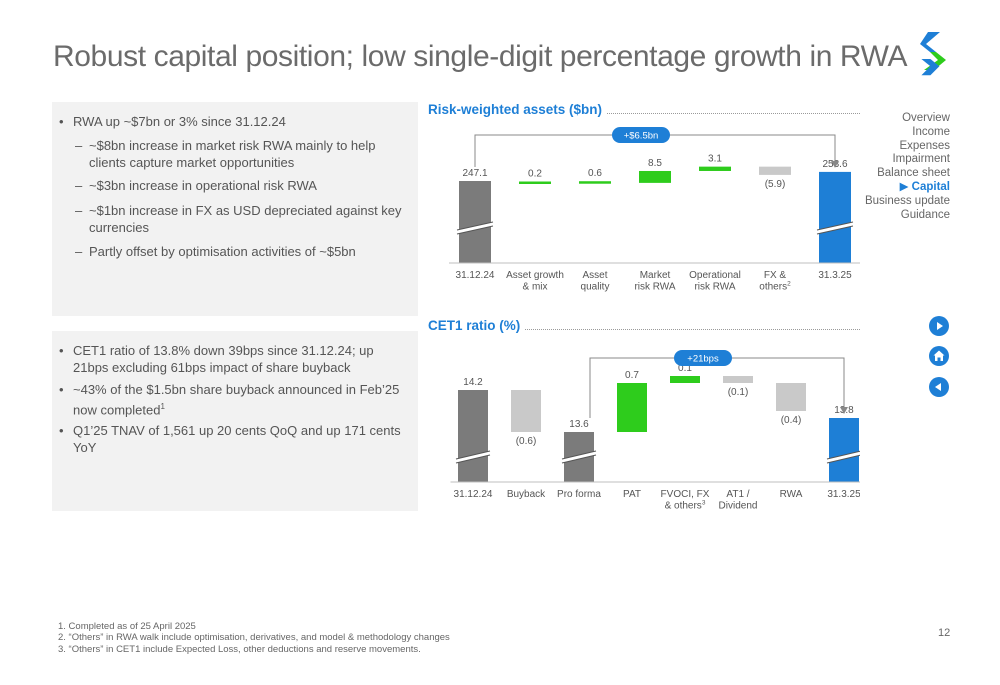 This screenshot has width=1000, height=685. Describe the element at coordinates (907, 200) in the screenshot. I see `nav-item-business-update: Business update` at that location.